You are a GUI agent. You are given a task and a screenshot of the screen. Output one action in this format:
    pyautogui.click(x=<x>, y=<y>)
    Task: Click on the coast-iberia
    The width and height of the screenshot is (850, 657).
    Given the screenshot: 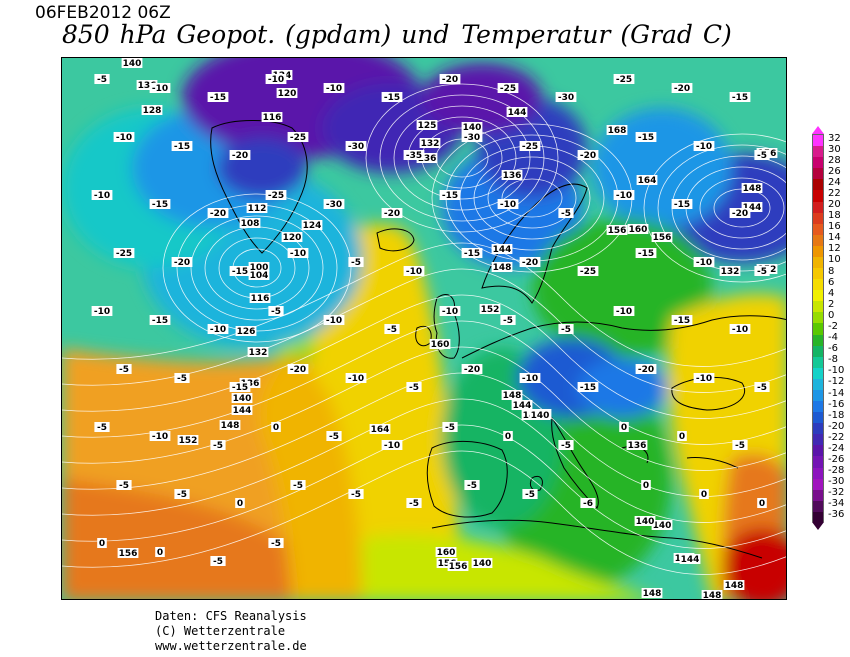 What is the action you would take?
    pyautogui.click(x=467, y=479)
    